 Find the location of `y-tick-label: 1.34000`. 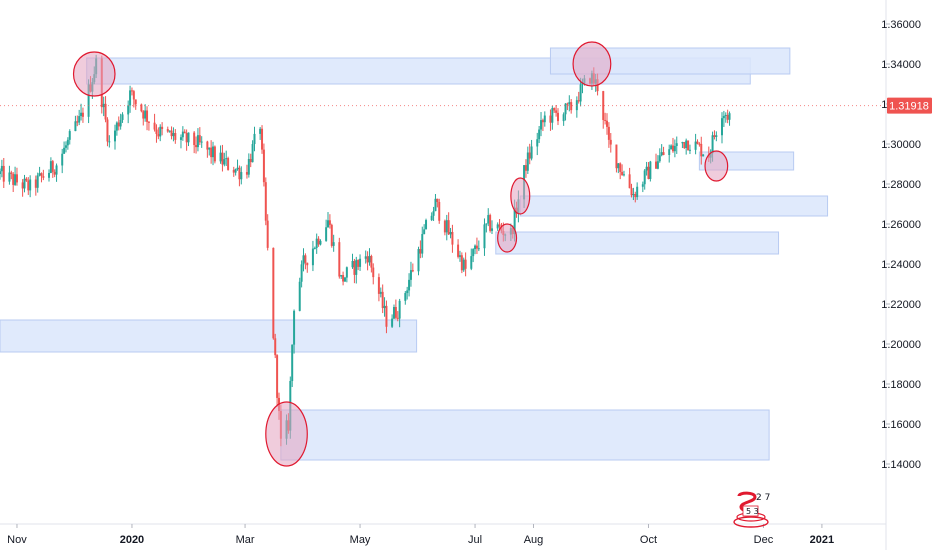

y-tick-label: 1.34000 is located at coordinates (901, 65).